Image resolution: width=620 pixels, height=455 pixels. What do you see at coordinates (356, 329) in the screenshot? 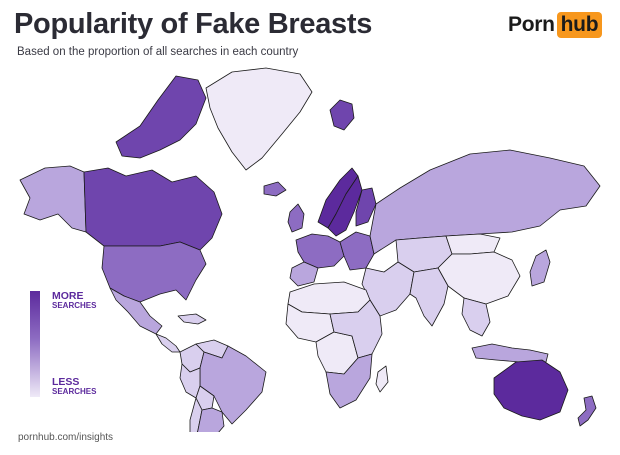
I see `region-east-africa` at bounding box center [356, 329].